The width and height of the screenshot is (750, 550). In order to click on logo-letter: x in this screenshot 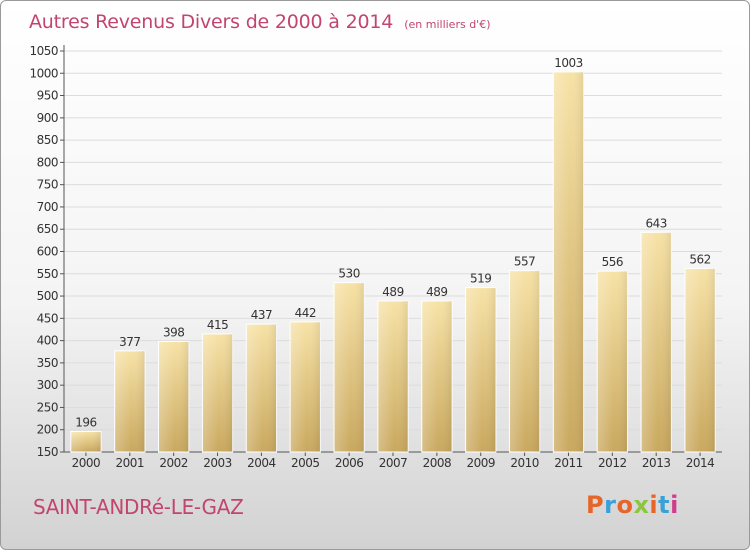, I will do `click(641, 505)`.